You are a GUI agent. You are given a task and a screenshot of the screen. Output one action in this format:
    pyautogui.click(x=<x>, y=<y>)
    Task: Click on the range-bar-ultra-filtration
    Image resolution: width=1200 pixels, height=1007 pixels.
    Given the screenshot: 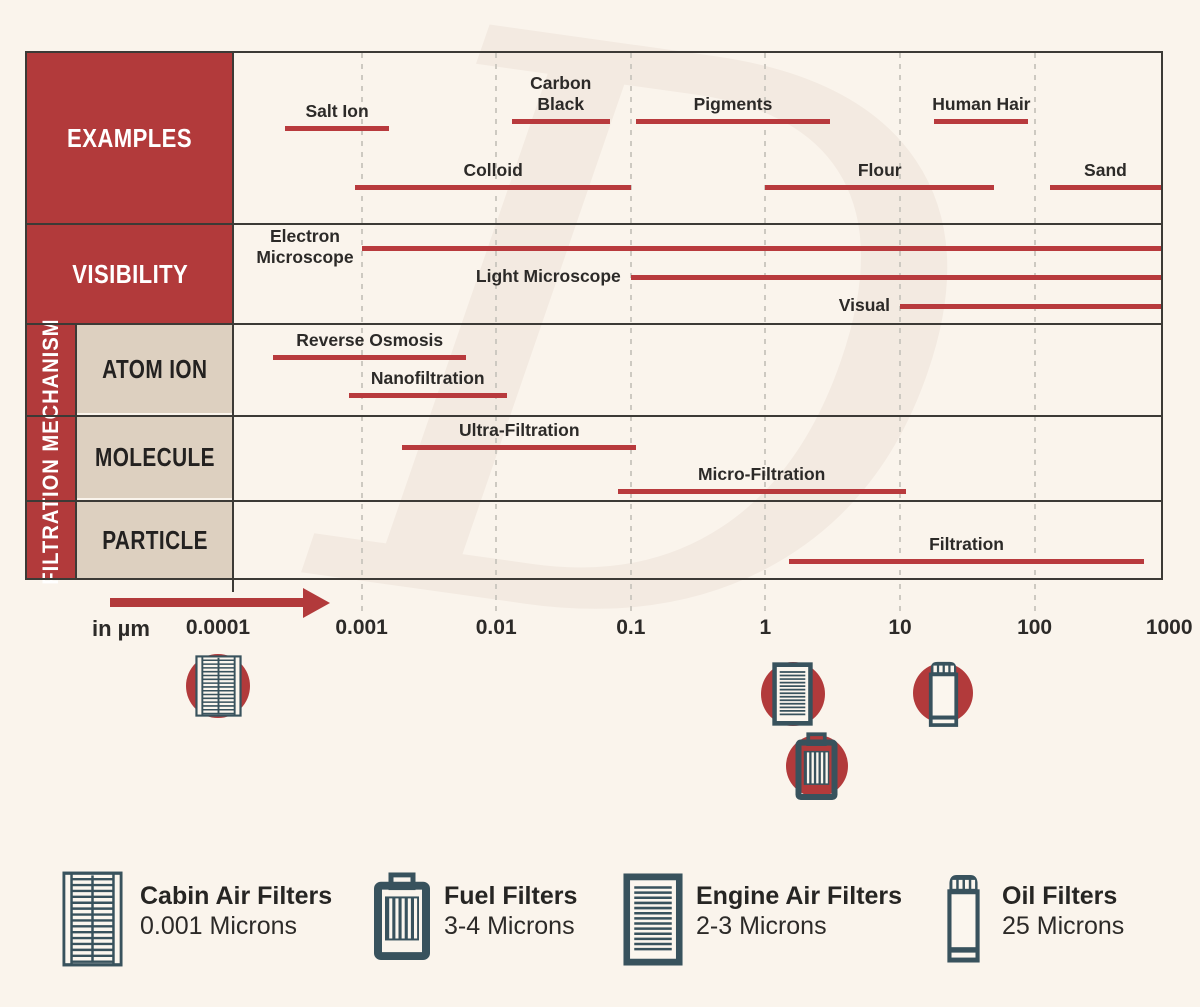 What is the action you would take?
    pyautogui.click(x=519, y=447)
    